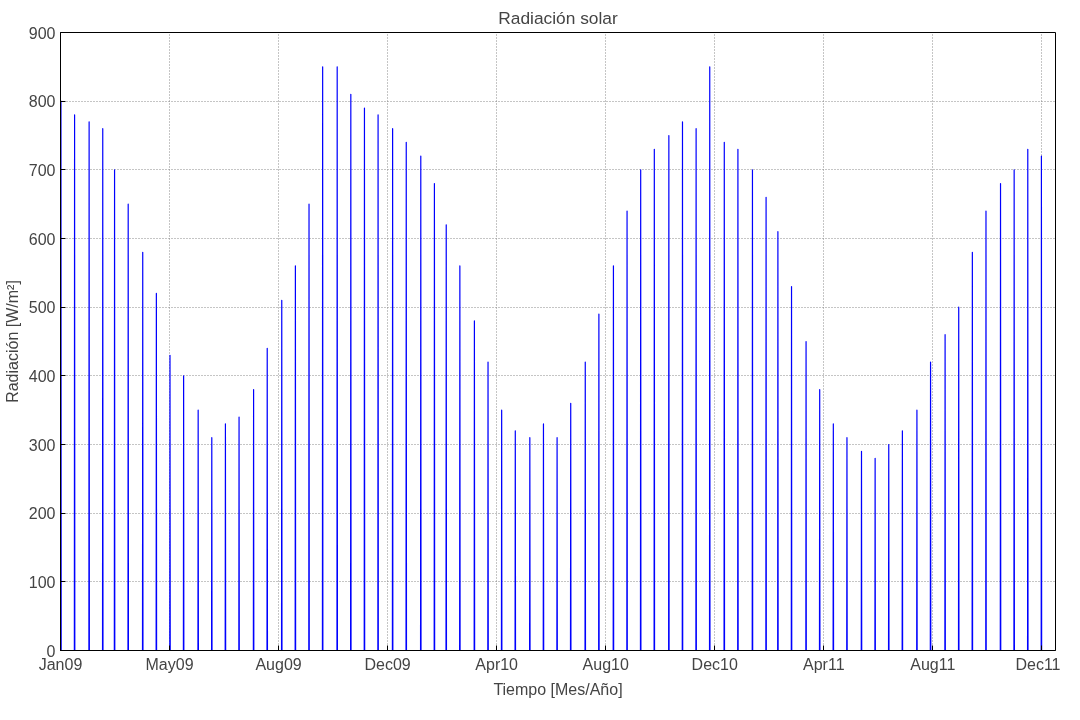 The image size is (1080, 720). Describe the element at coordinates (605, 664) in the screenshot. I see `x-tick-label: Aug10` at that location.